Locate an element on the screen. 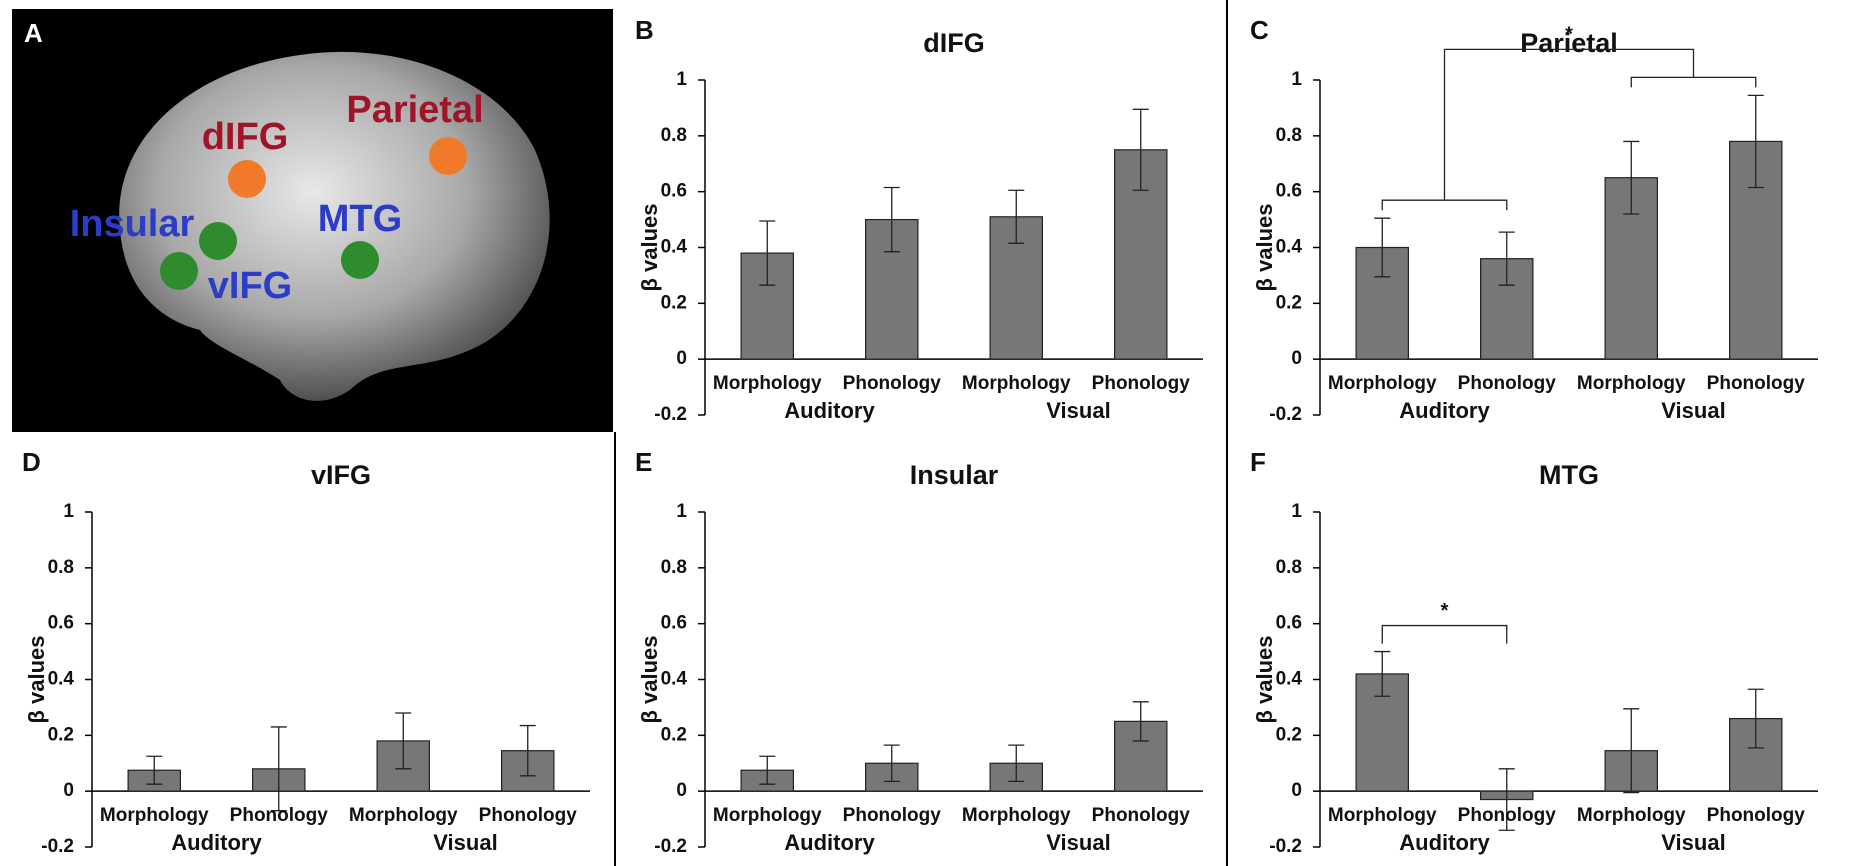 The height and width of the screenshot is (866, 1849). panel-letter: F is located at coordinates (1258, 462).